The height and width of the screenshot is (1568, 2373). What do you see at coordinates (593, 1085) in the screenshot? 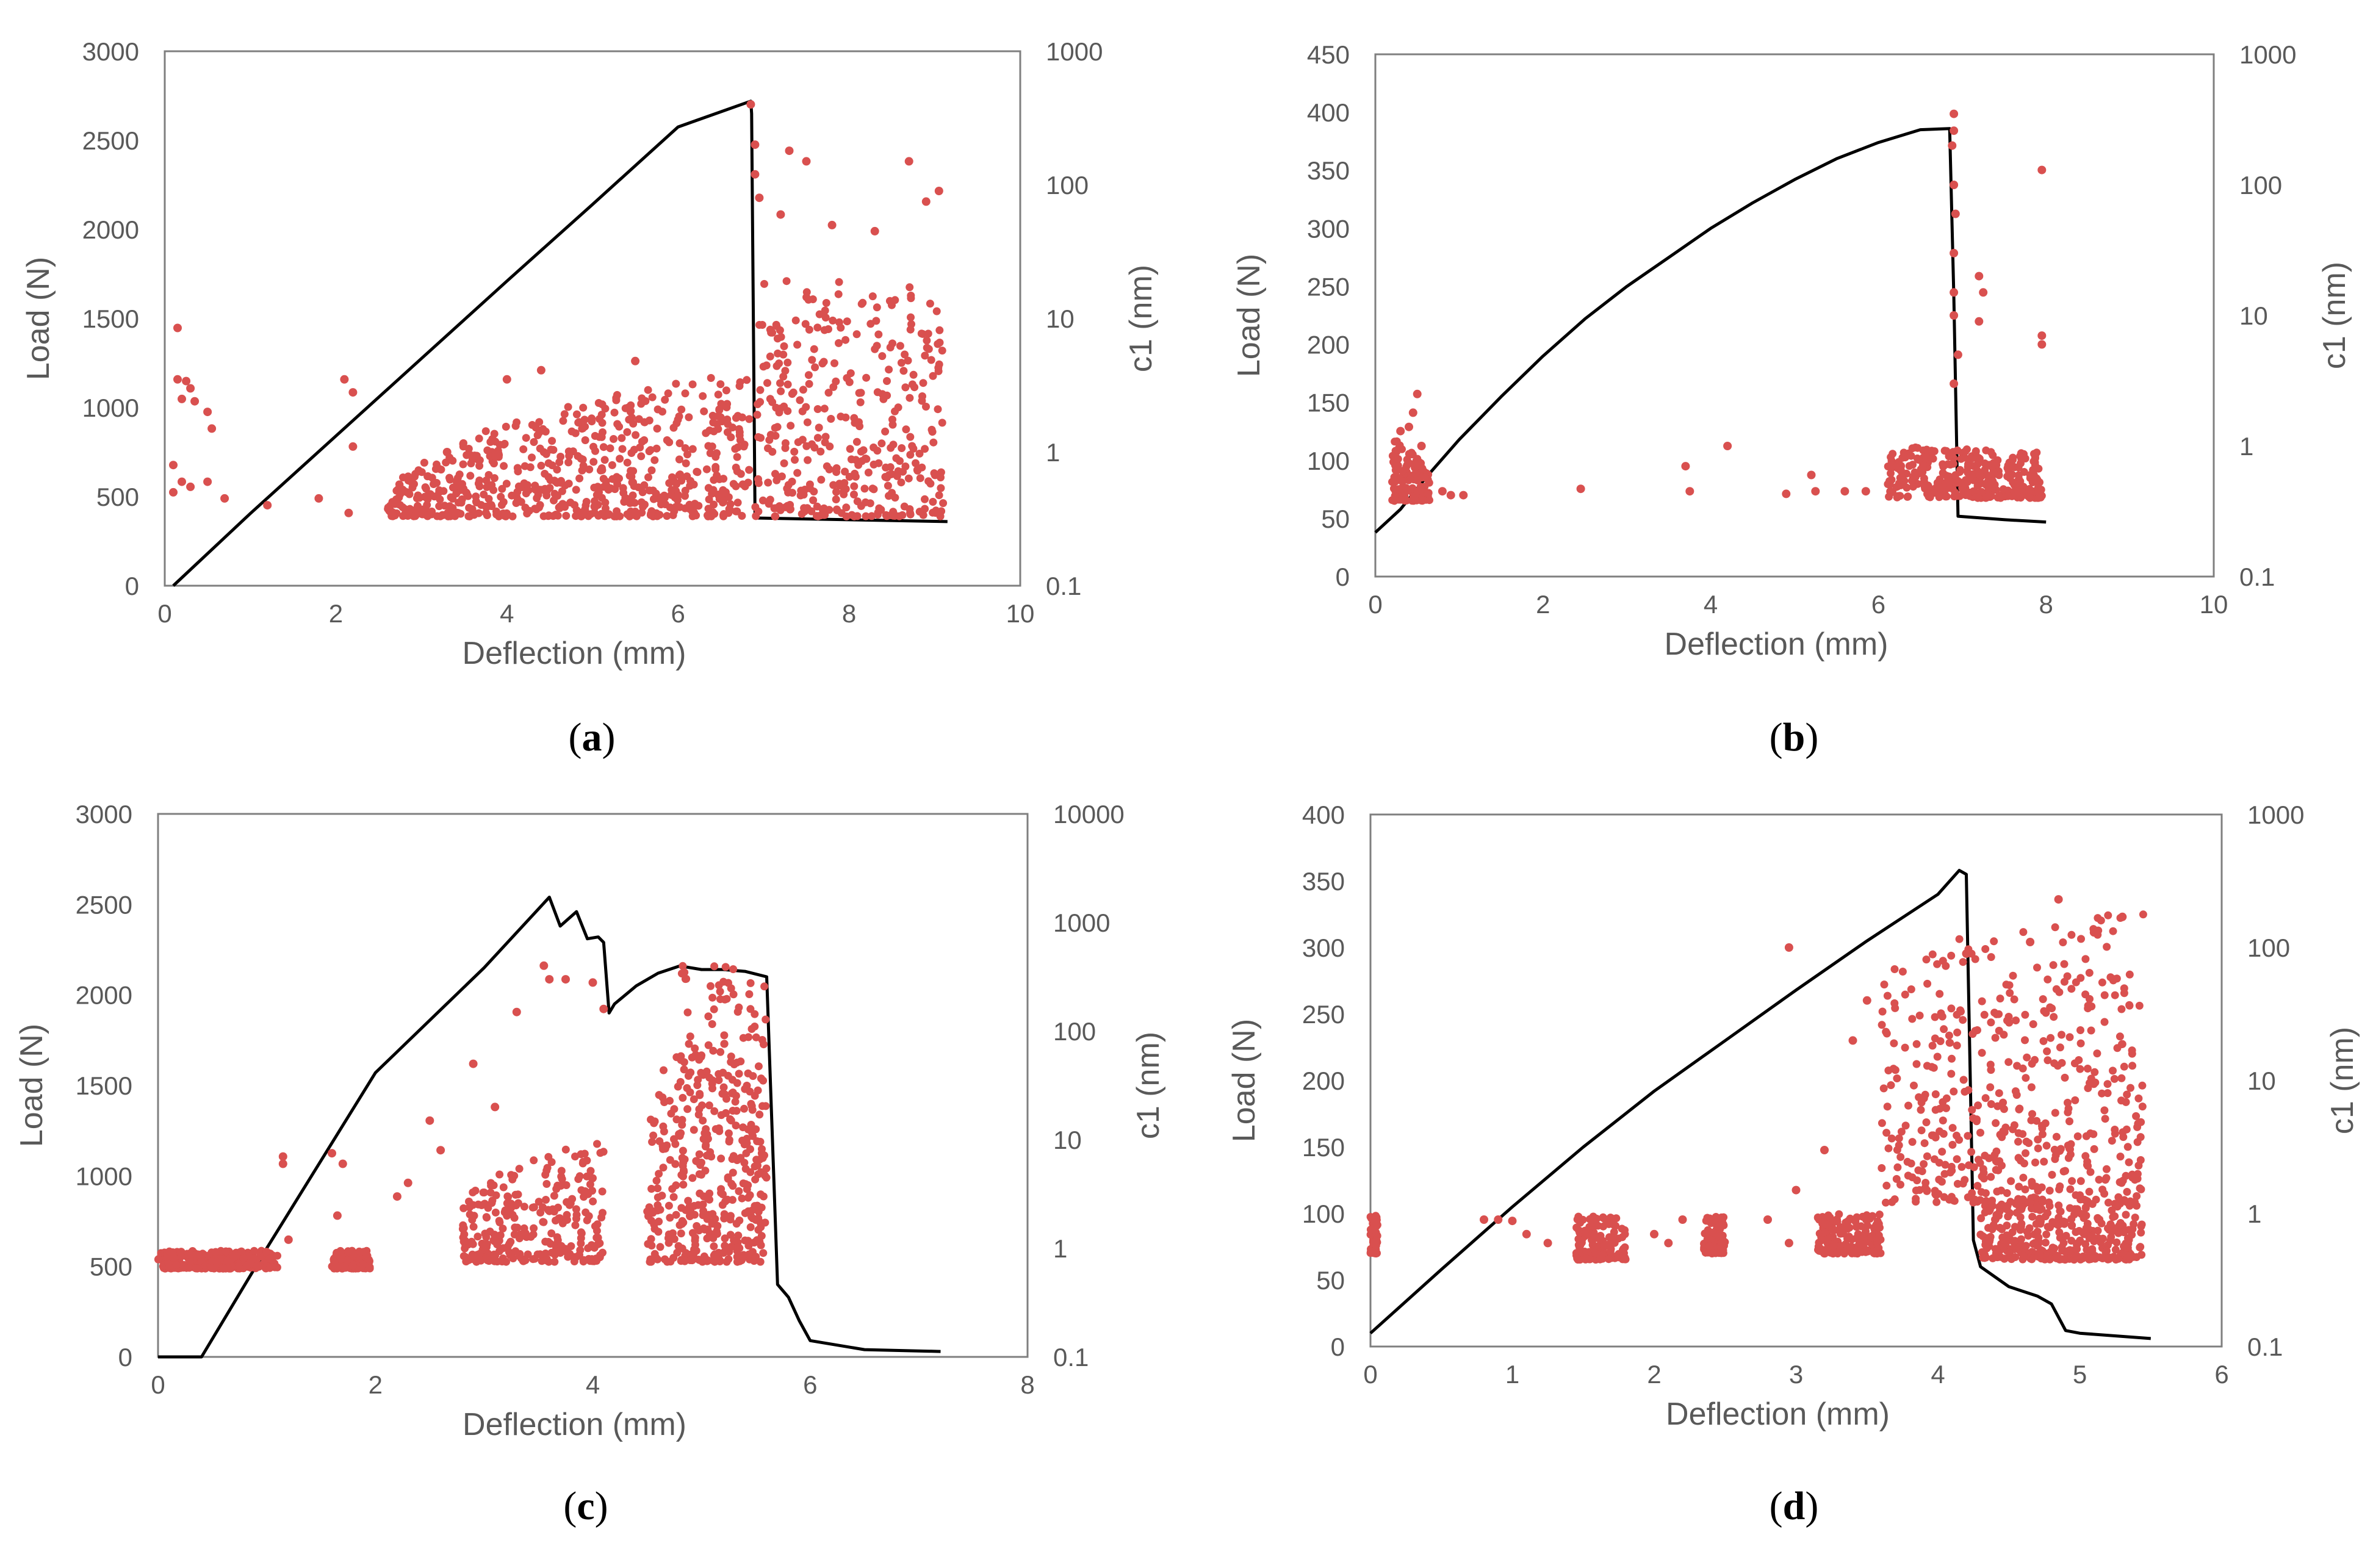
I see `plot-area-c` at bounding box center [593, 1085].